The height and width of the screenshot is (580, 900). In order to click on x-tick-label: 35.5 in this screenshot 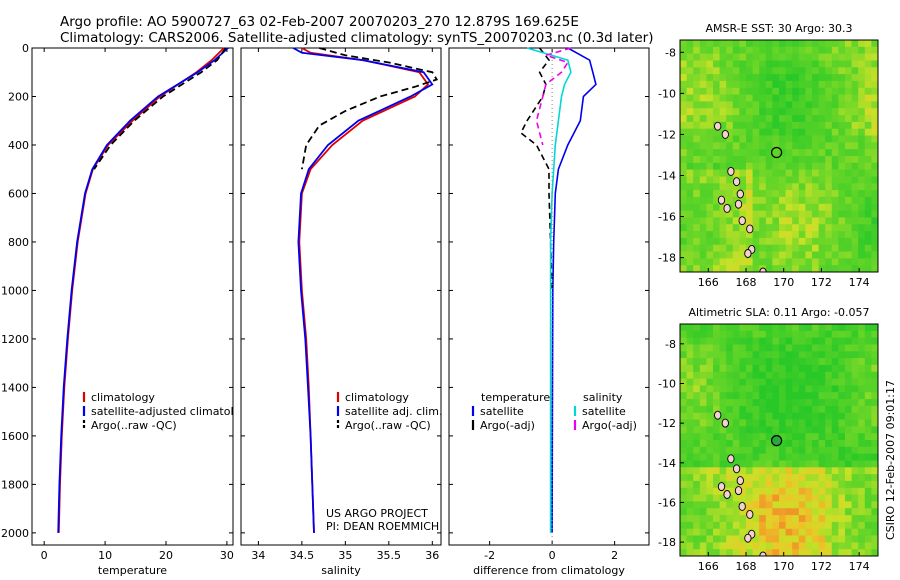, I will do `click(389, 555)`.